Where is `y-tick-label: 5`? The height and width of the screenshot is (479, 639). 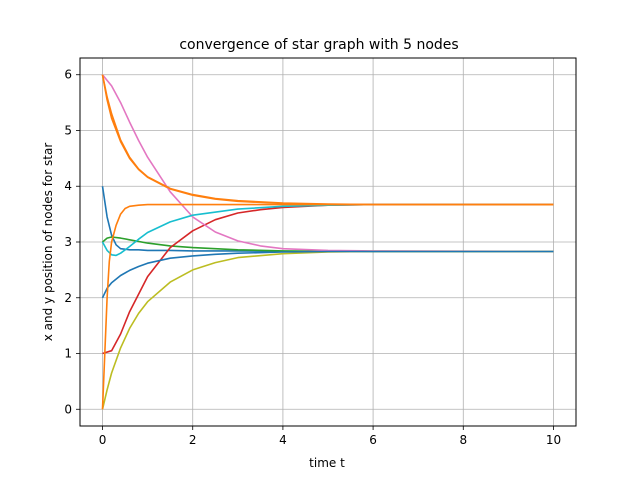
y-tick-label: 5 is located at coordinates (68, 130).